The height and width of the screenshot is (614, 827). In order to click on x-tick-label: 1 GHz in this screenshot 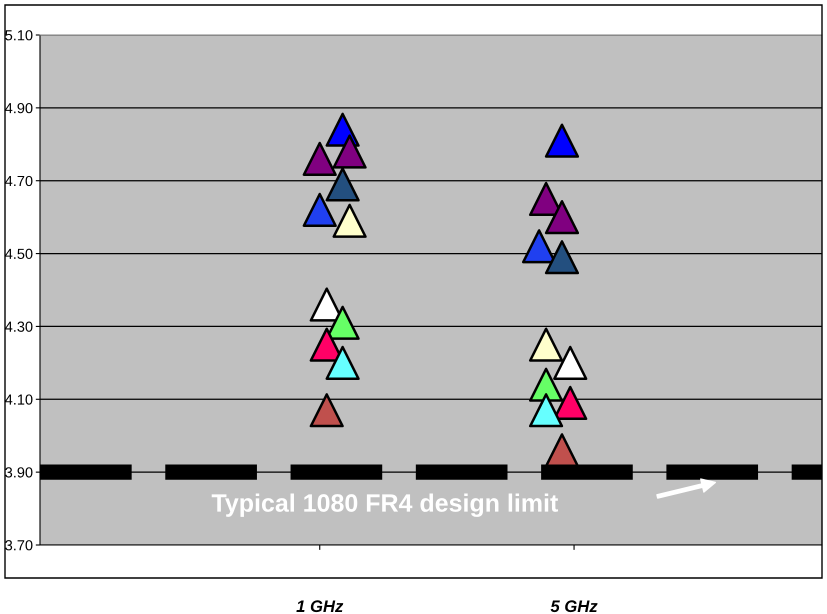, I will do `click(320, 606)`.